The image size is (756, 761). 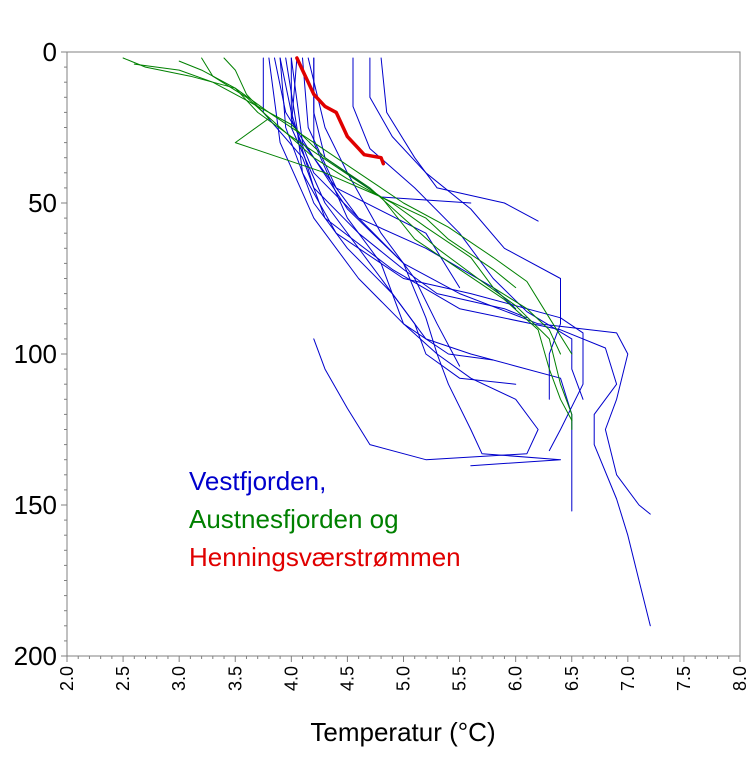 I want to click on legend-entry: Austnesfjorden og, so click(x=294, y=519).